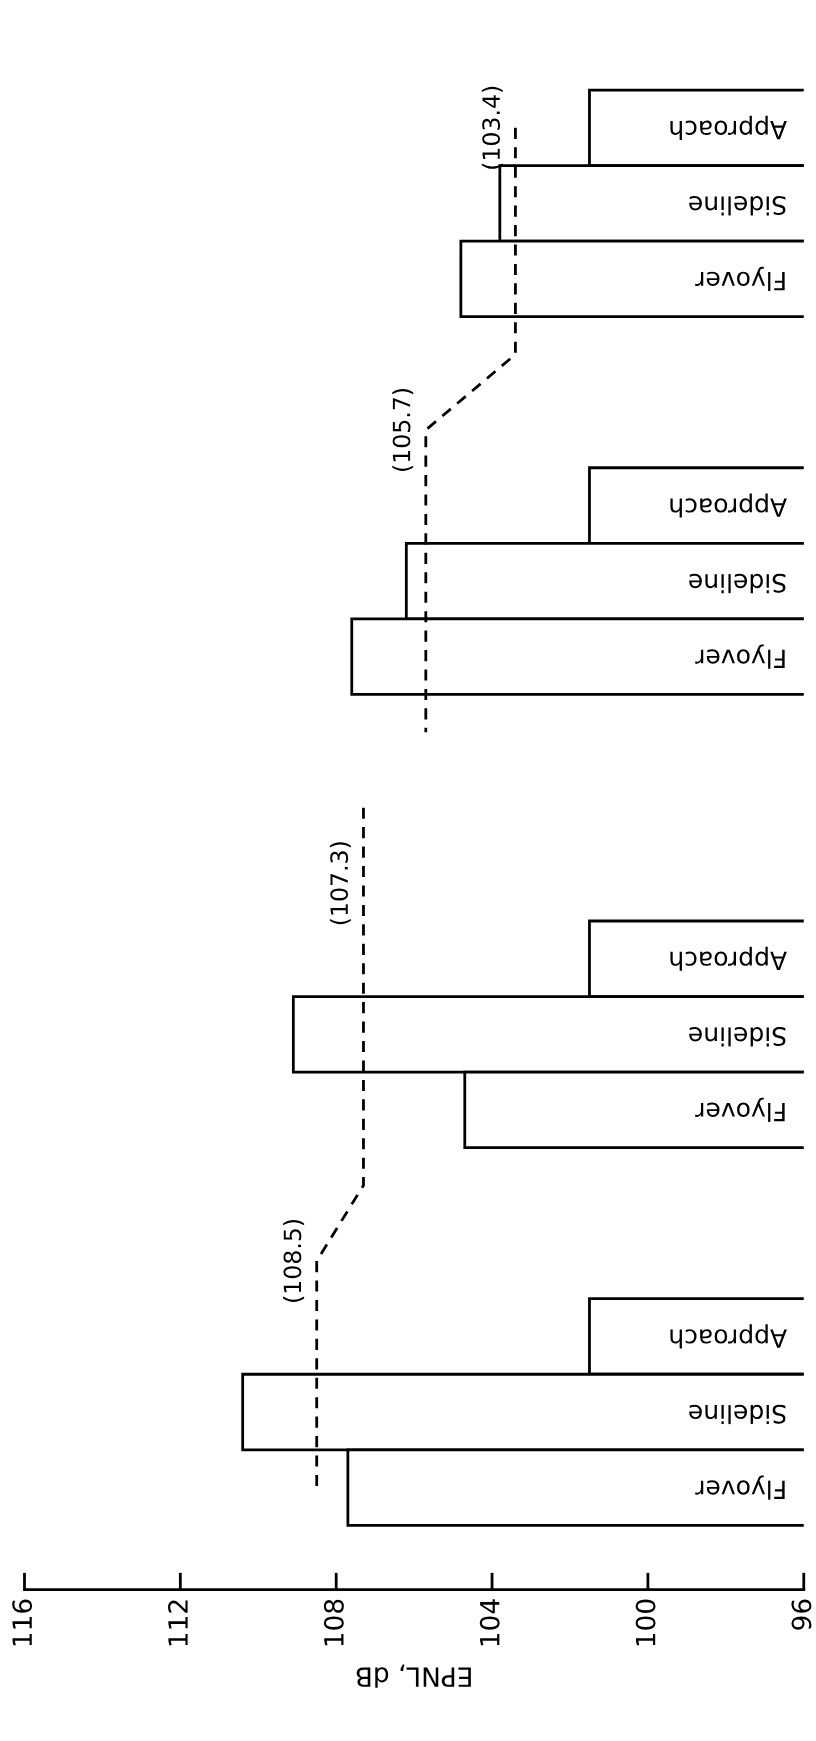  I want to click on x-tick-label: 108, so click(333, 1622).